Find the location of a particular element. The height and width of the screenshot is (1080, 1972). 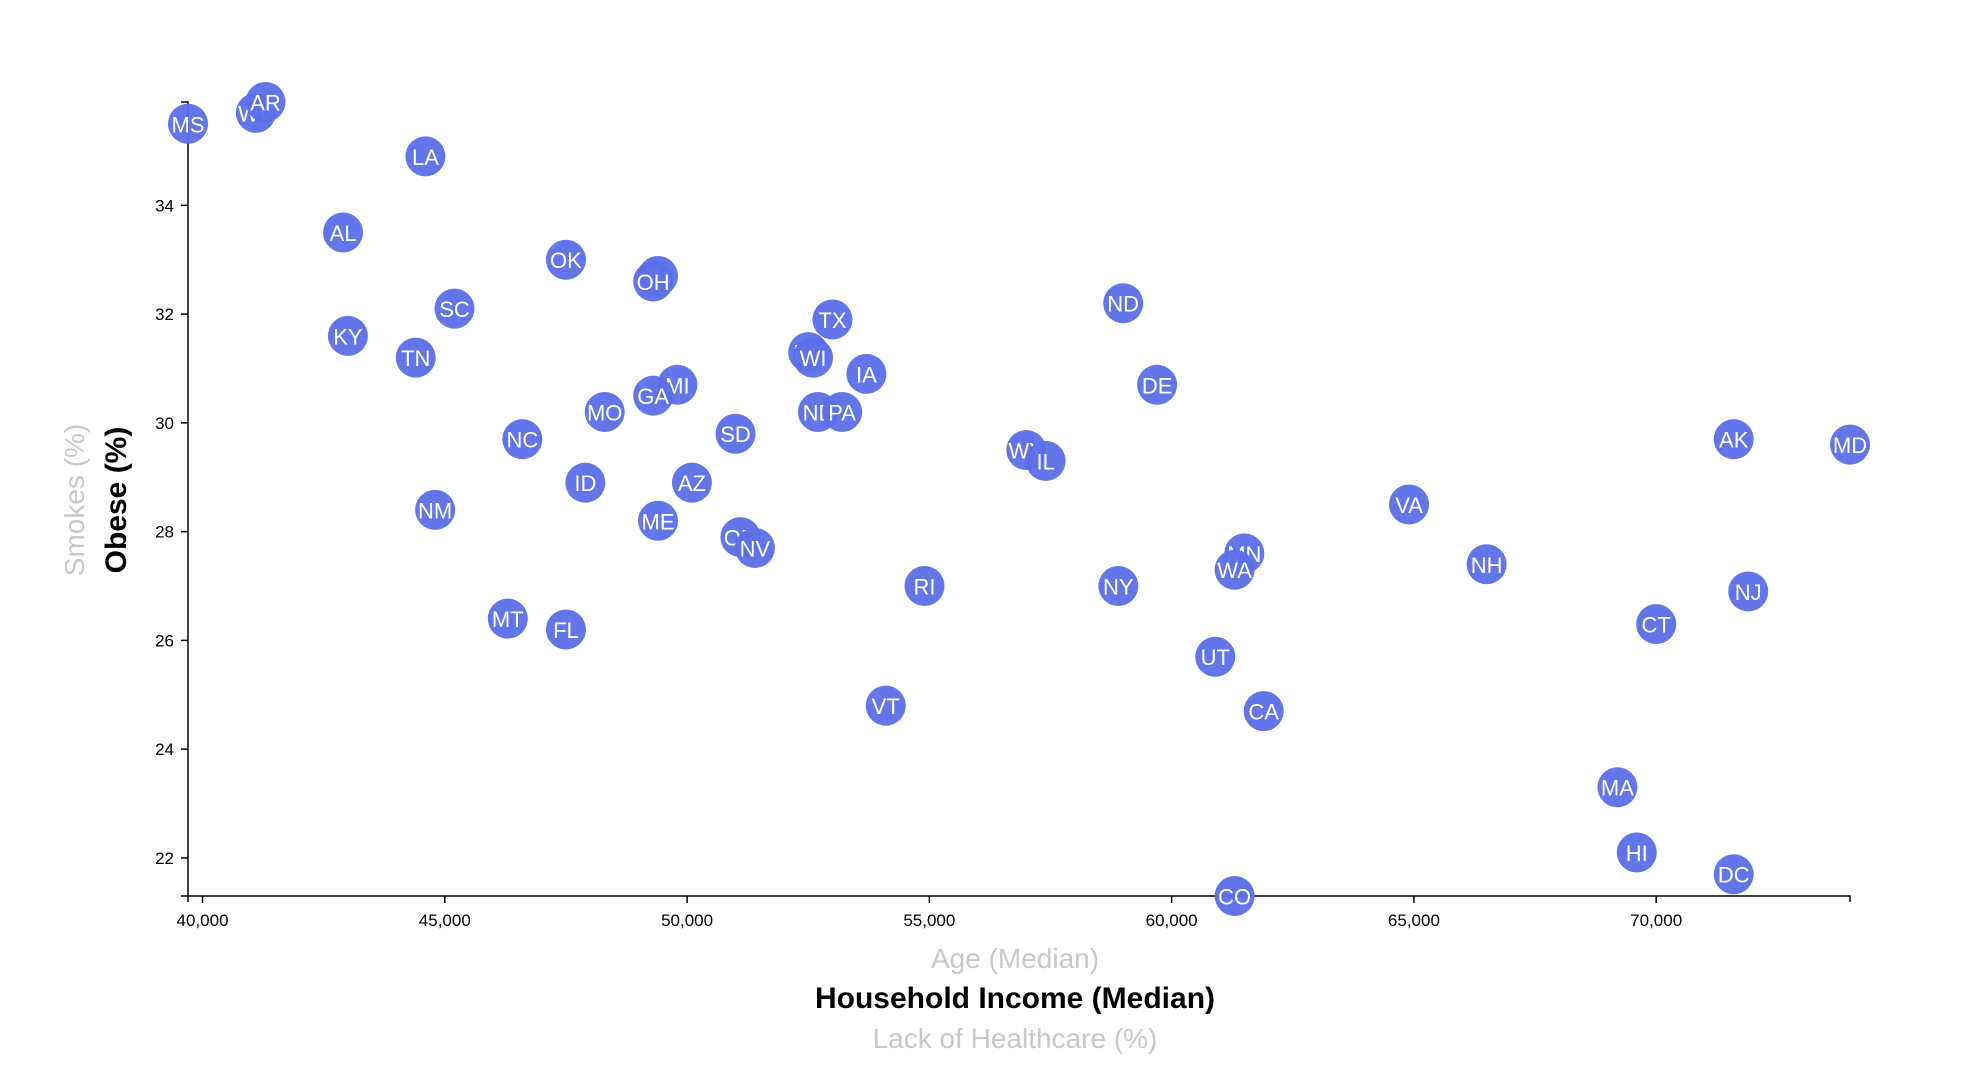

data-point-ia: IA is located at coordinates (866, 373).